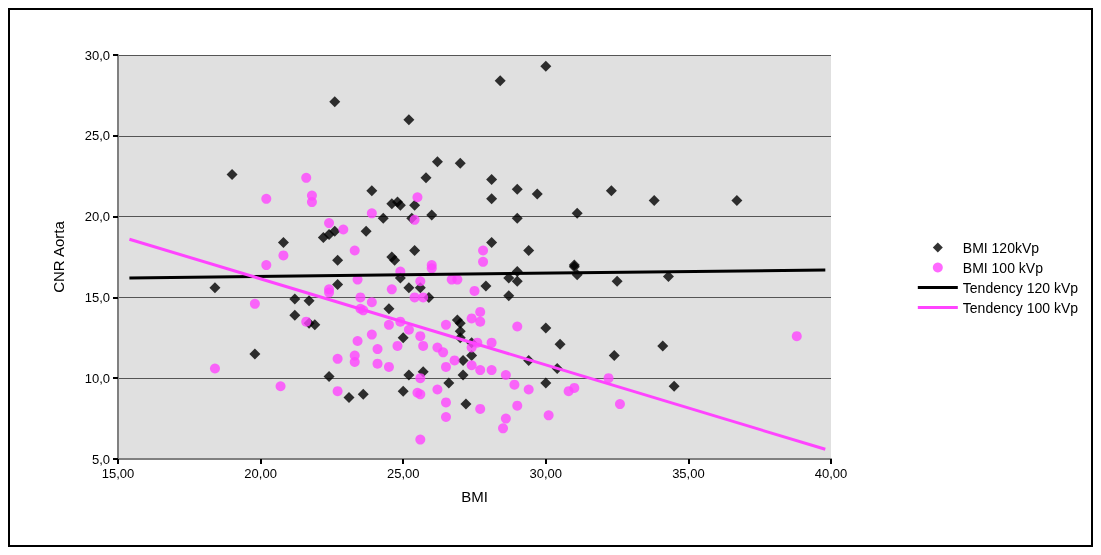  Describe the element at coordinates (97, 136) in the screenshot. I see `y-tick-label: 25,0` at that location.